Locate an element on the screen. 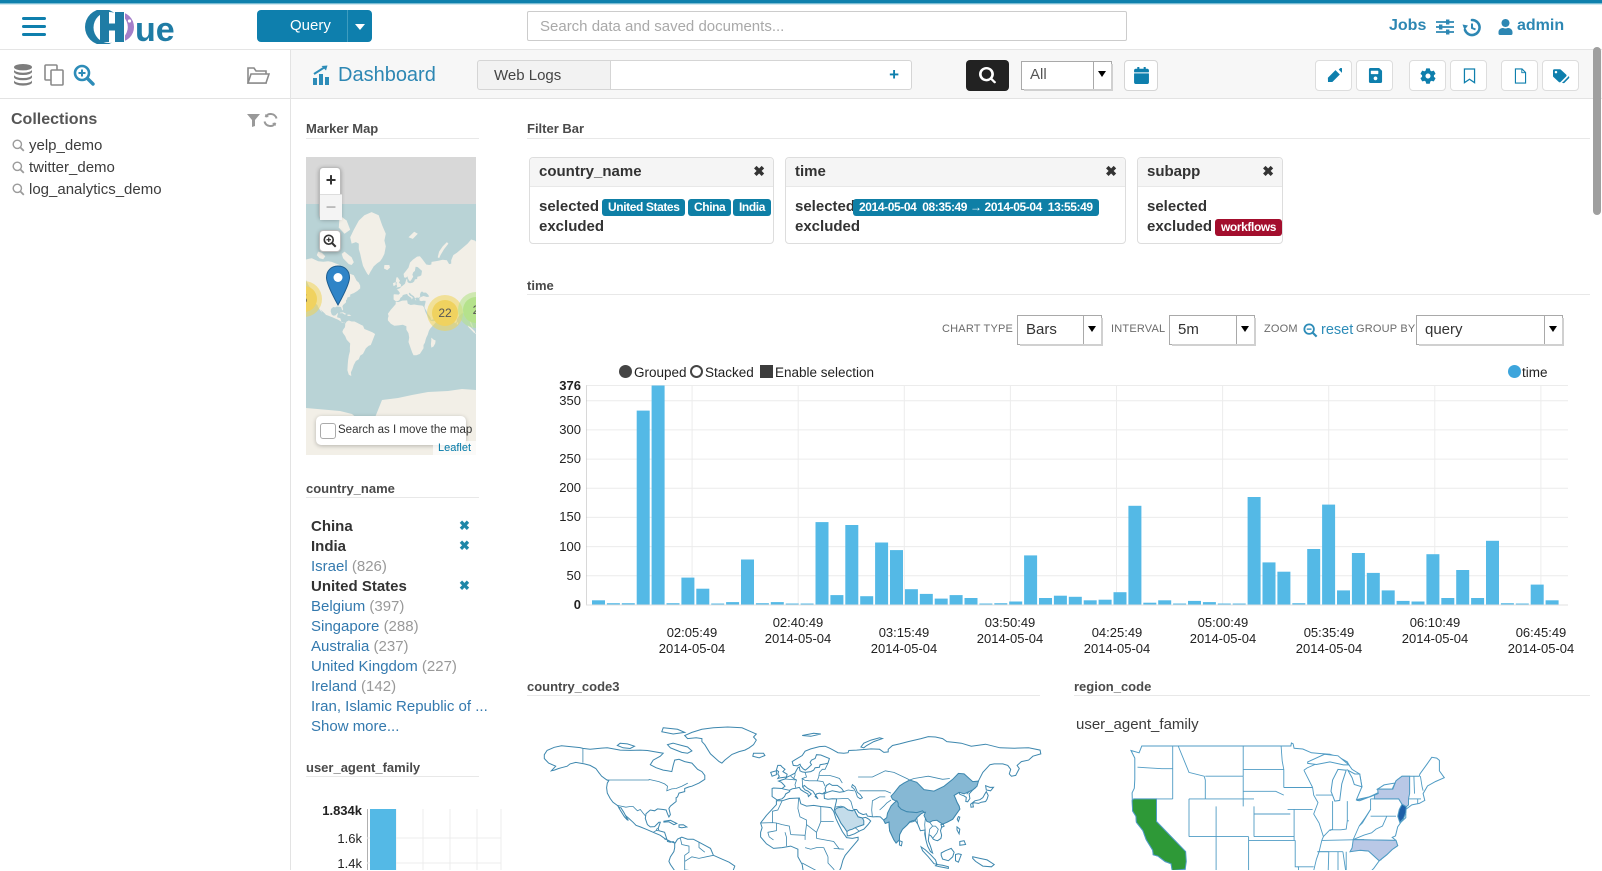  svg-text: ue is located at coordinates (155, 27).